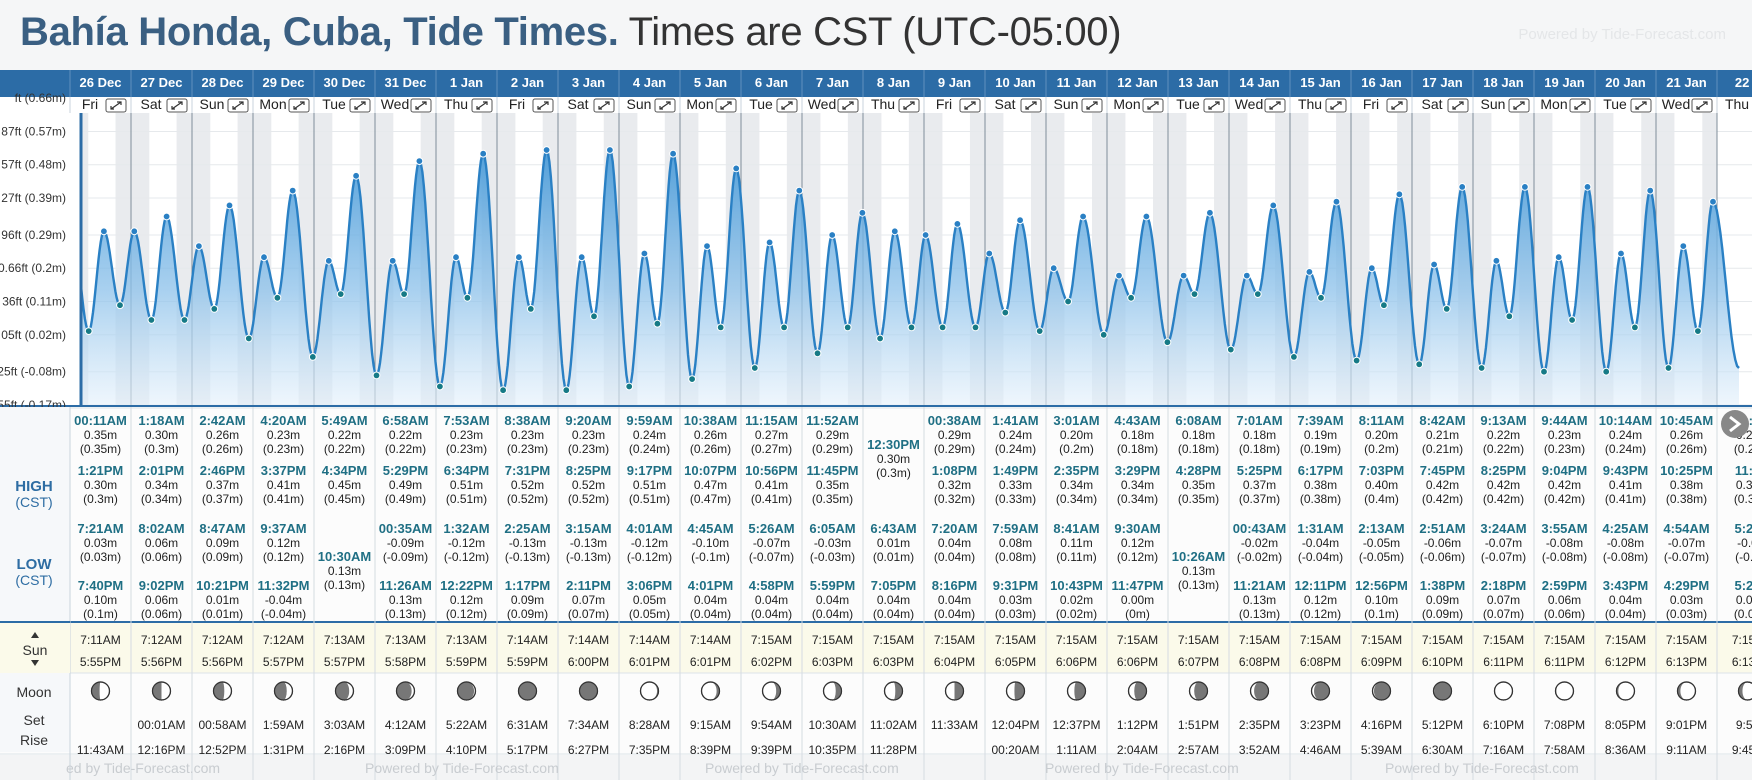 The width and height of the screenshot is (1752, 780). I want to click on high-tide-height: 0.23m, so click(1564, 435).